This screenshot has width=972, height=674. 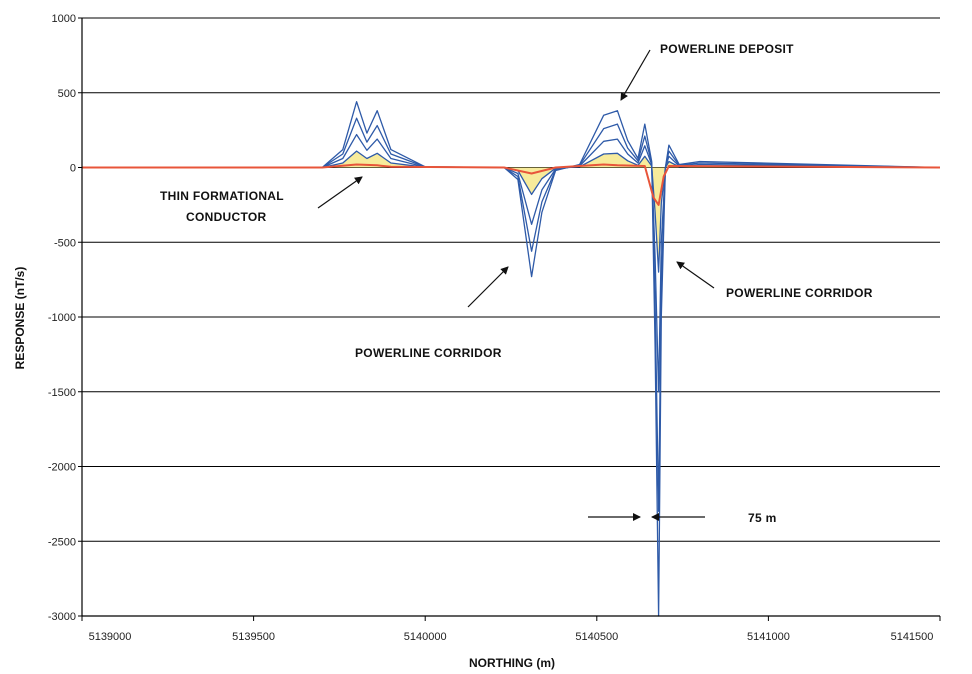 I want to click on x-tick-label: 5139000, so click(x=110, y=637).